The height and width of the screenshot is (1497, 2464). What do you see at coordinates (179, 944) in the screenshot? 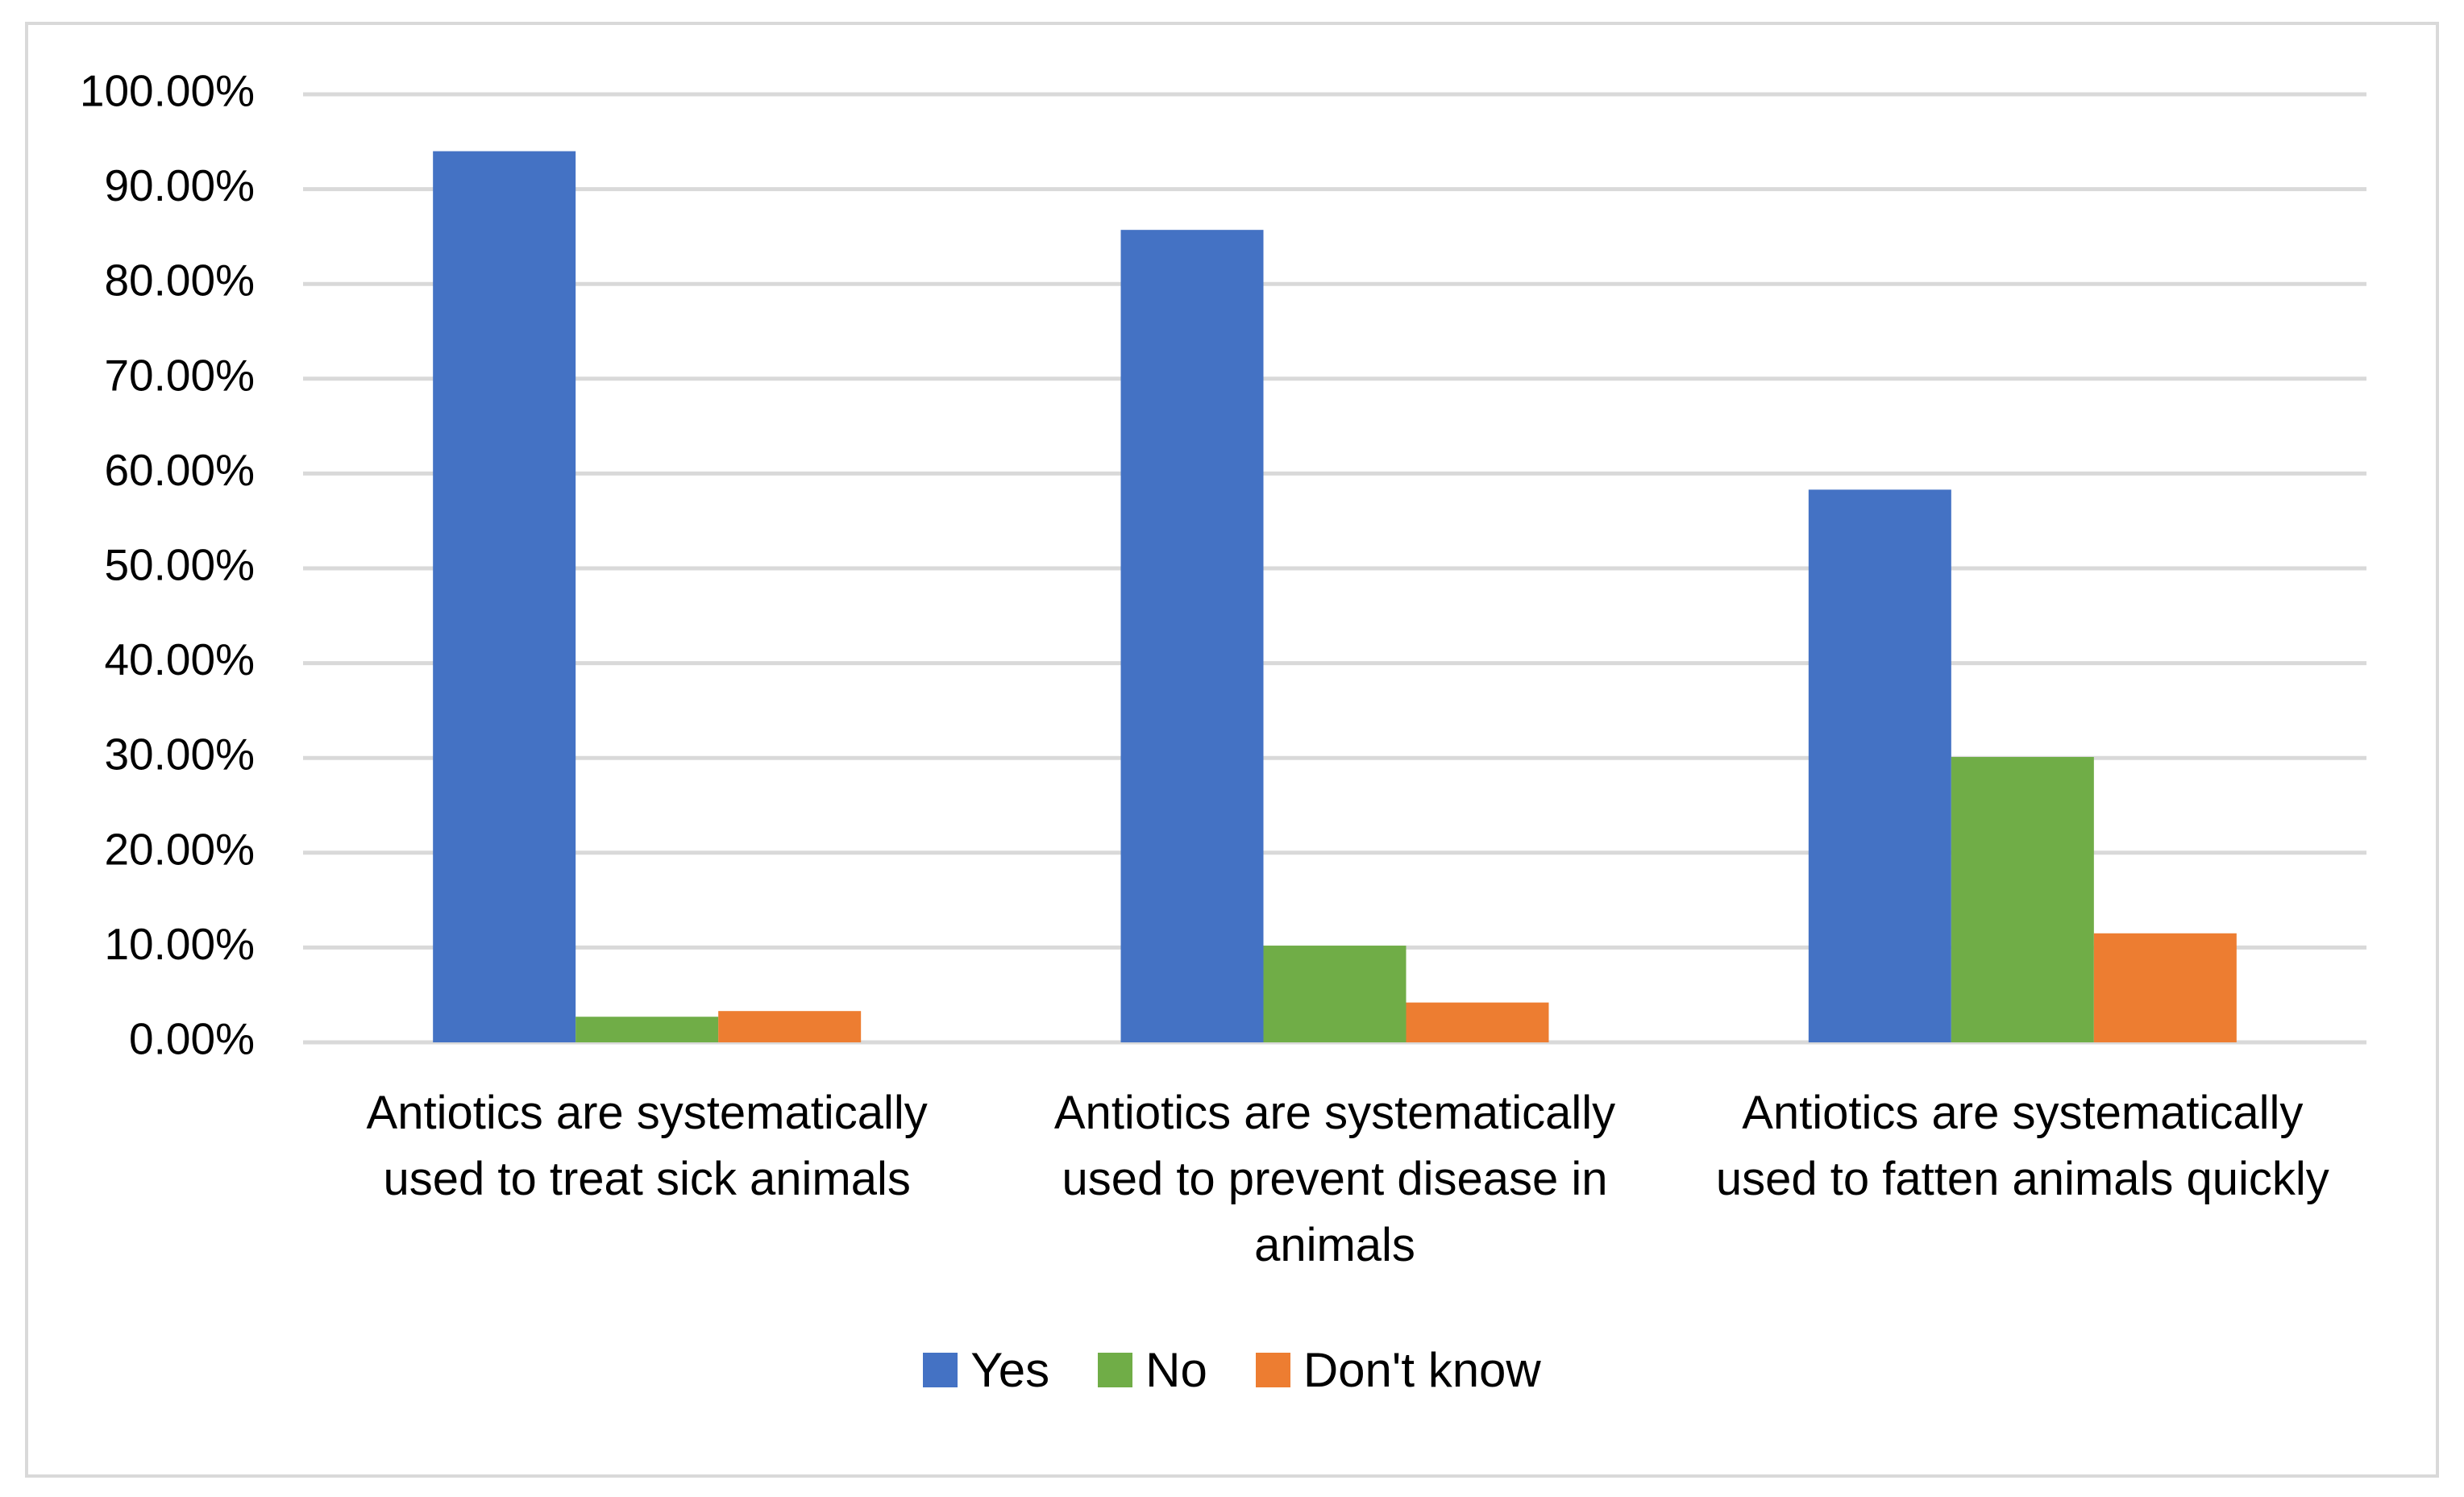
I see `y-tick-label: 10.00%` at bounding box center [179, 944].